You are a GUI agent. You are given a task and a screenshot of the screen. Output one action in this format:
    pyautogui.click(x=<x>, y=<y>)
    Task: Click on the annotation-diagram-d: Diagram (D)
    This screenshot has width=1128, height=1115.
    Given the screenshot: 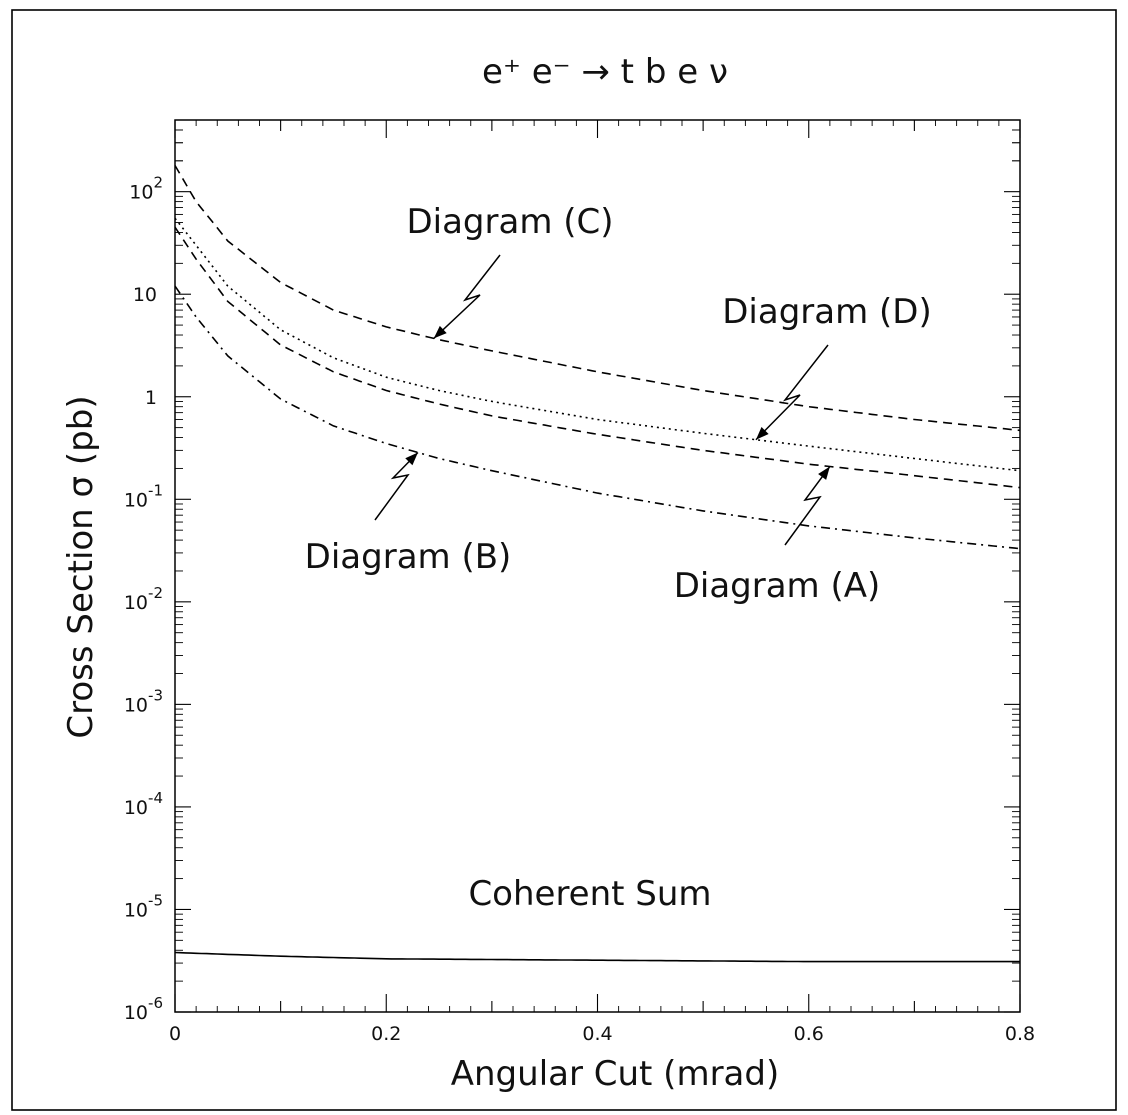 What is the action you would take?
    pyautogui.click(x=827, y=312)
    